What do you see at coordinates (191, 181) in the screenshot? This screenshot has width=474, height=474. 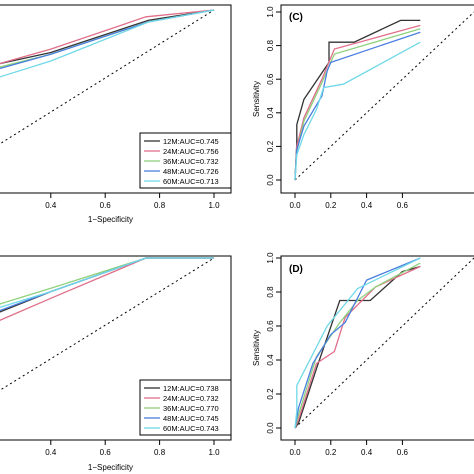 I see `legend-entry: 60M:AUC=0.713` at bounding box center [191, 181].